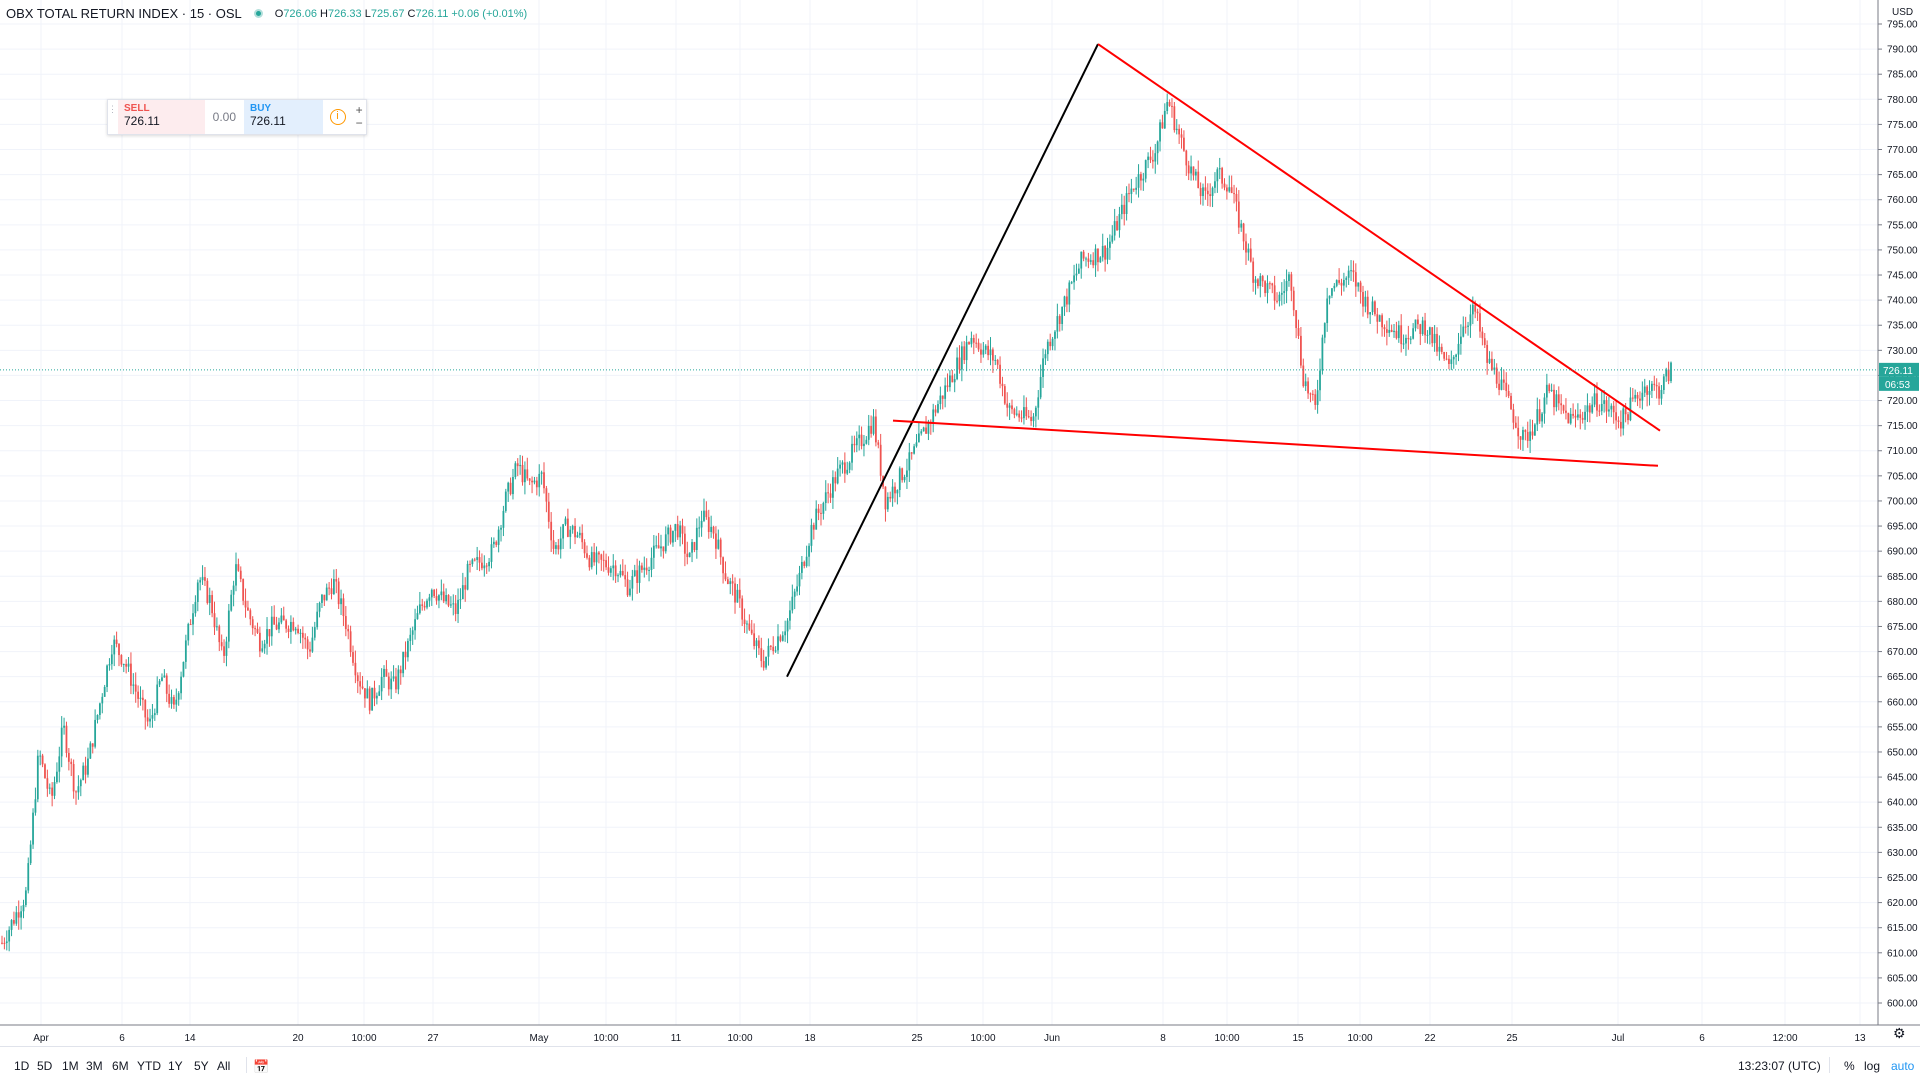  Describe the element at coordinates (359, 110) in the screenshot. I see `plus-icon: +` at that location.